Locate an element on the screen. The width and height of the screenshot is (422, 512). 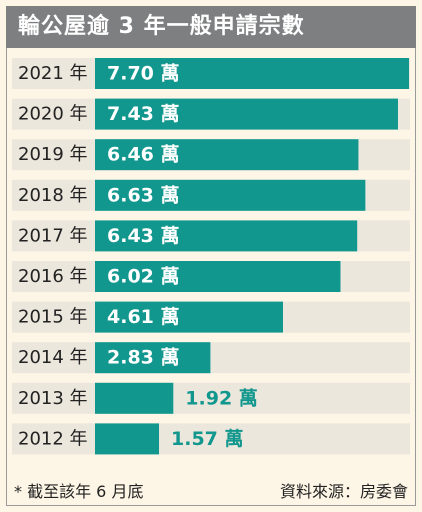
value-label: 1.57 萬 is located at coordinates (207, 439).